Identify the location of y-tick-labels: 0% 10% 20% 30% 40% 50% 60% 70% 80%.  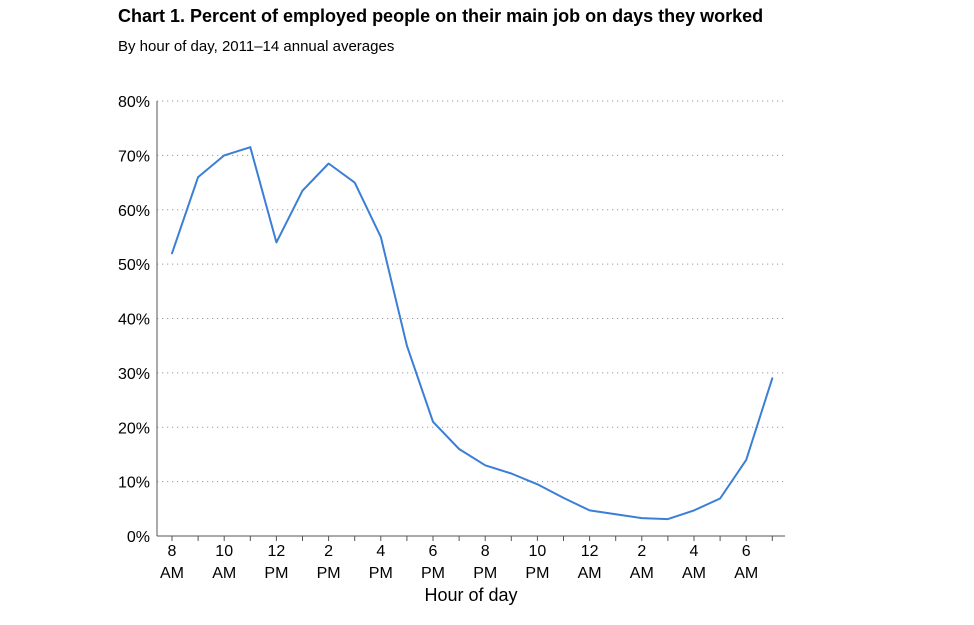
(134, 320).